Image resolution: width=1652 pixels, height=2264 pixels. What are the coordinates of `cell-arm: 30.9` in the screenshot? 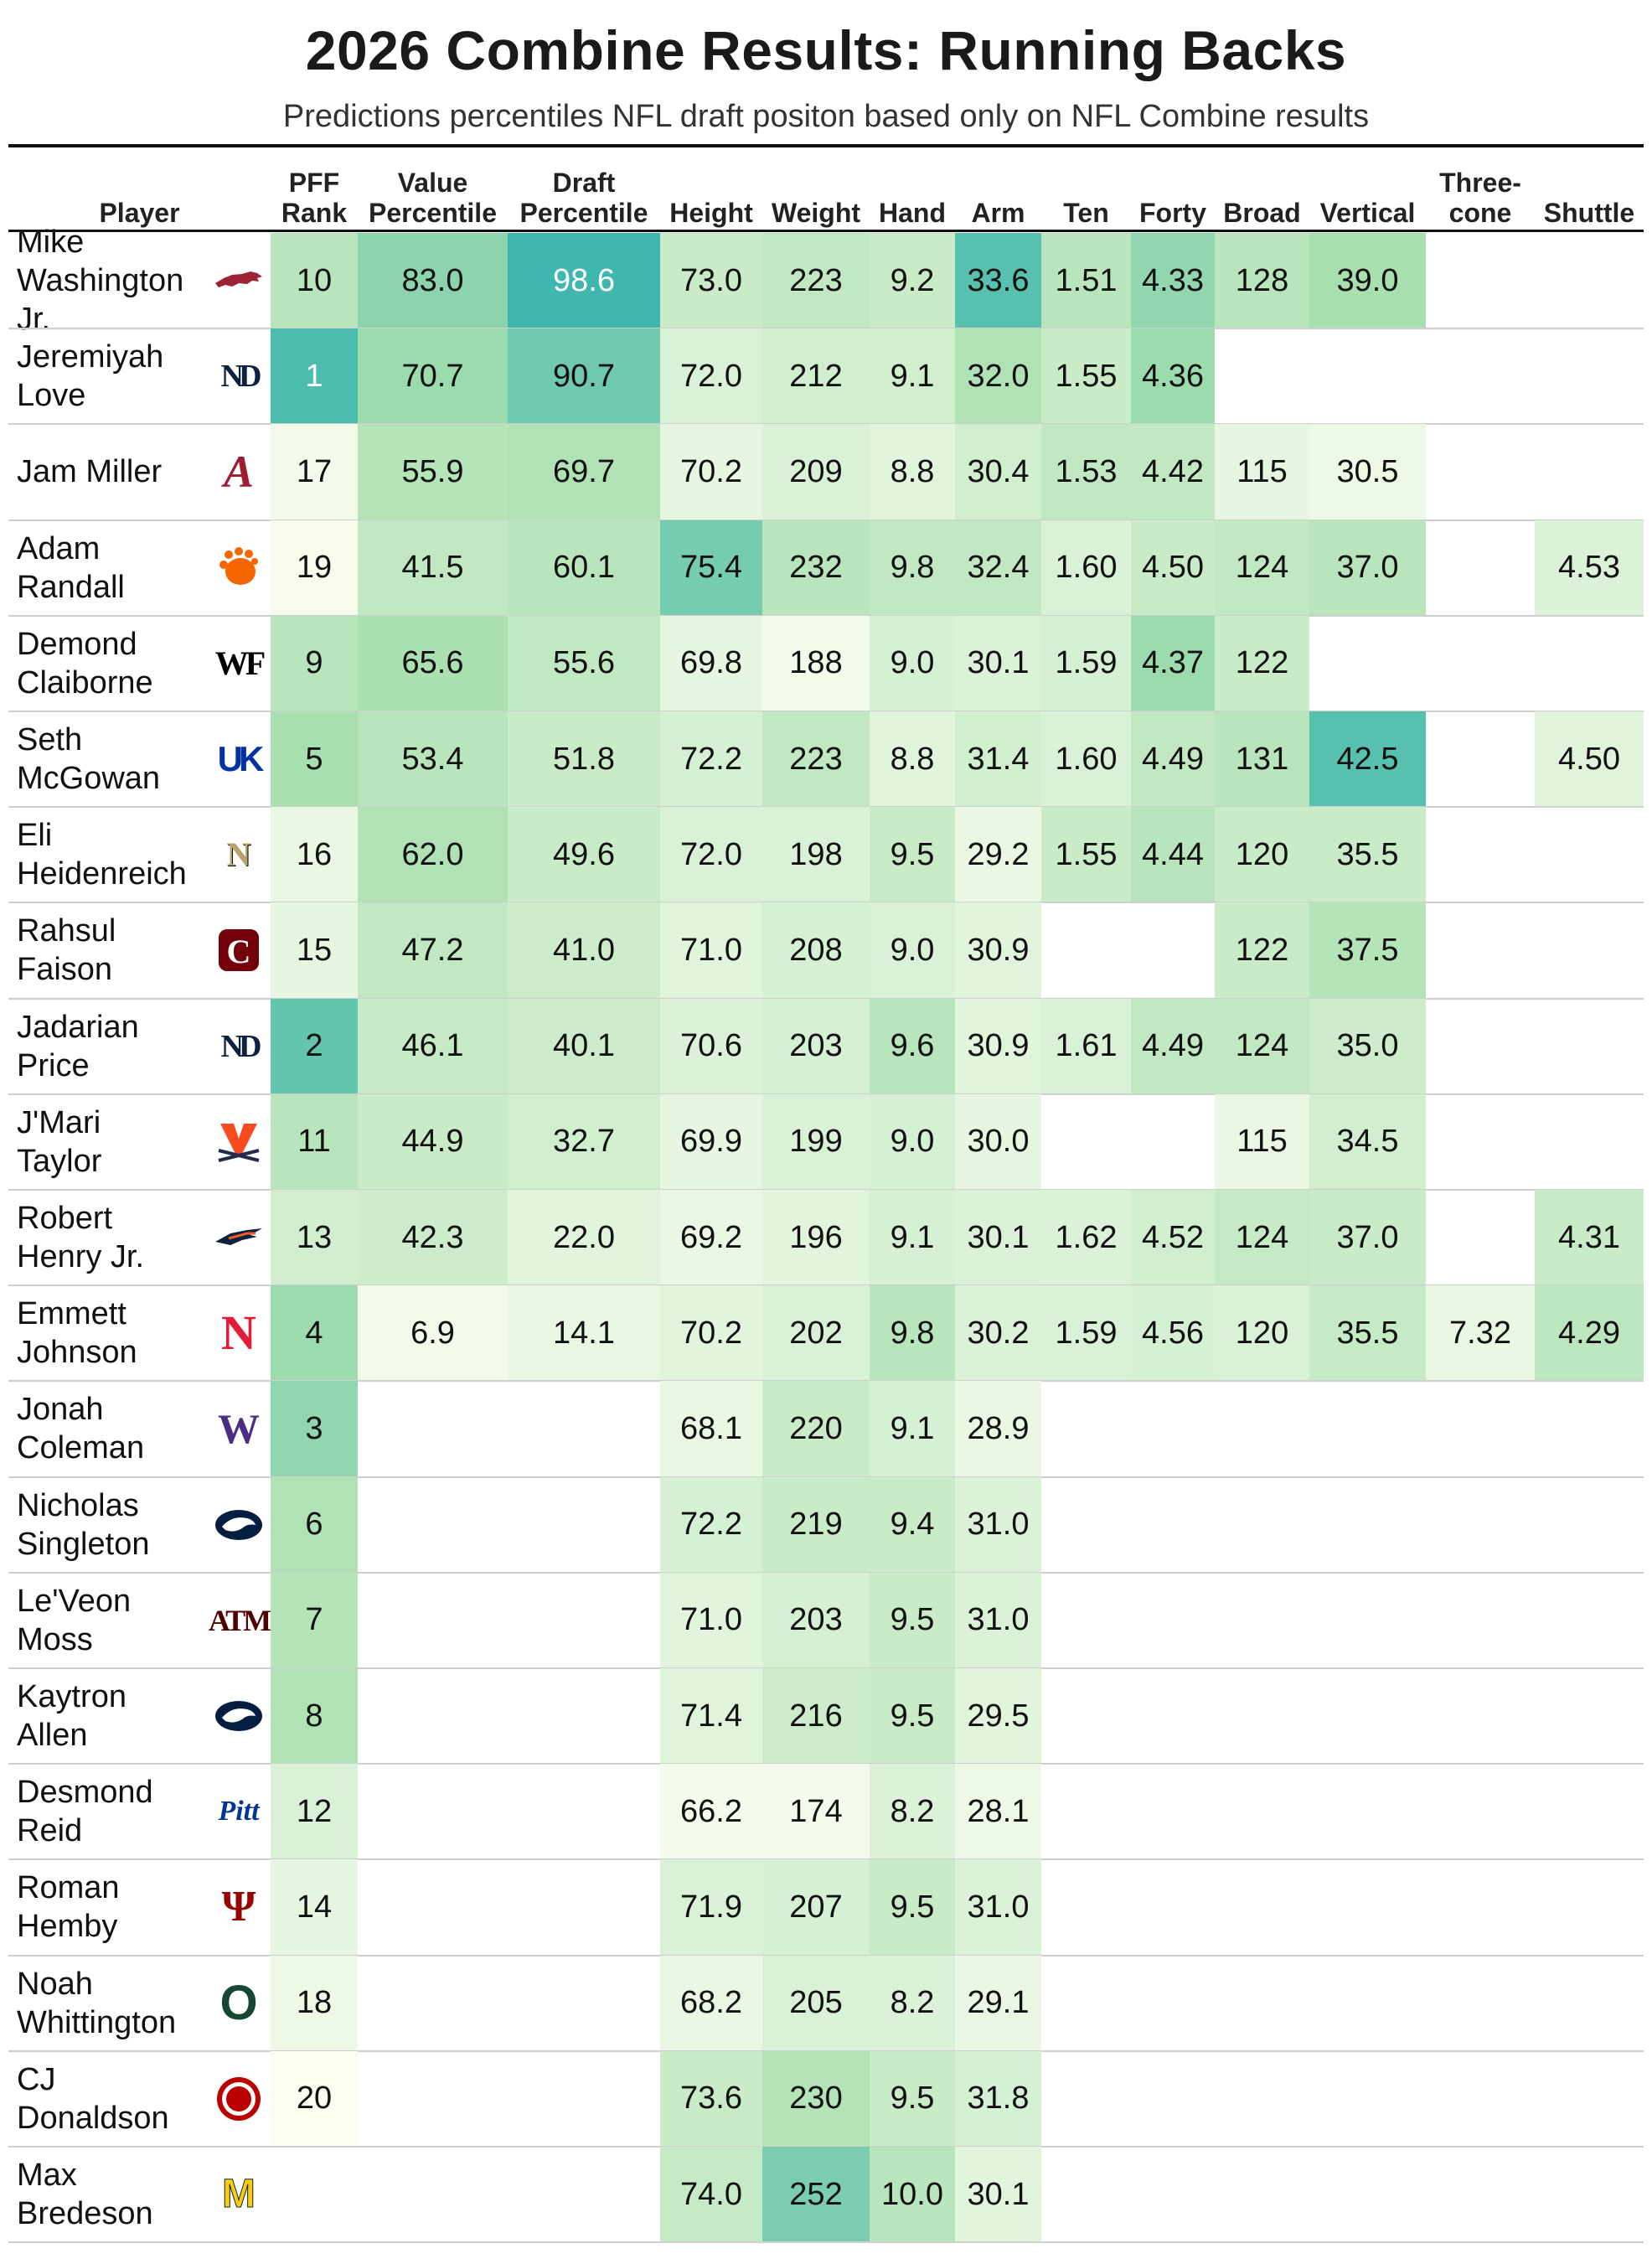 It's located at (998, 1046).